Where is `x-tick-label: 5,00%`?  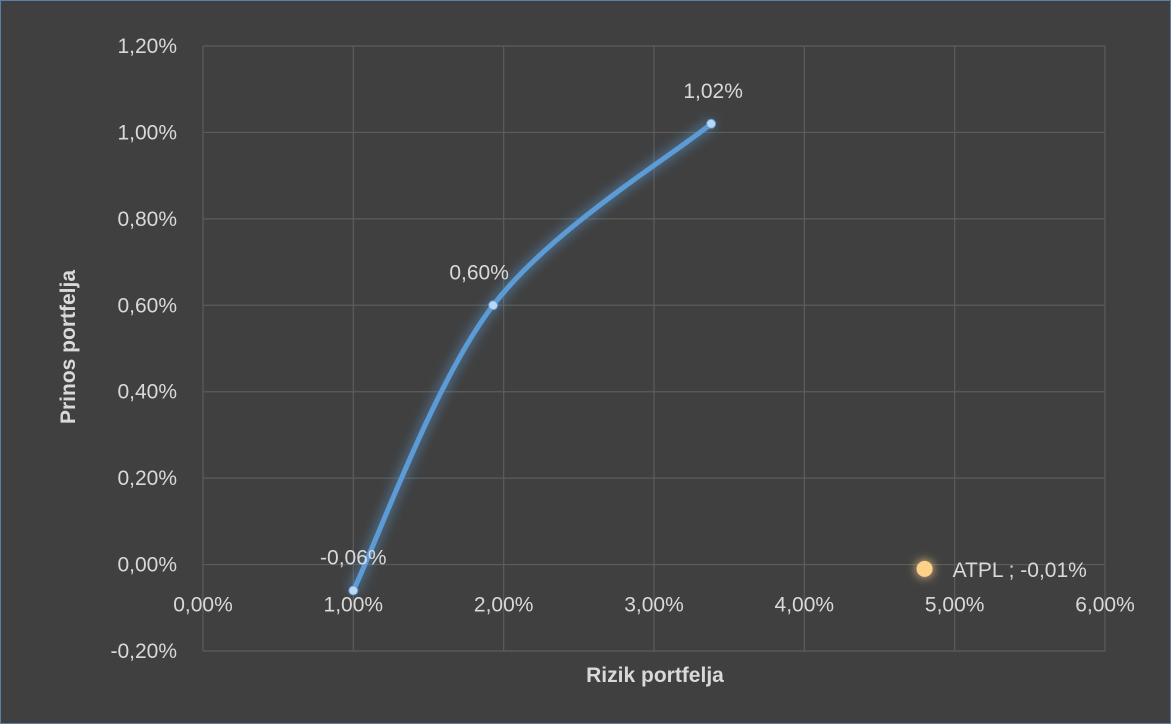 x-tick-label: 5,00% is located at coordinates (955, 605).